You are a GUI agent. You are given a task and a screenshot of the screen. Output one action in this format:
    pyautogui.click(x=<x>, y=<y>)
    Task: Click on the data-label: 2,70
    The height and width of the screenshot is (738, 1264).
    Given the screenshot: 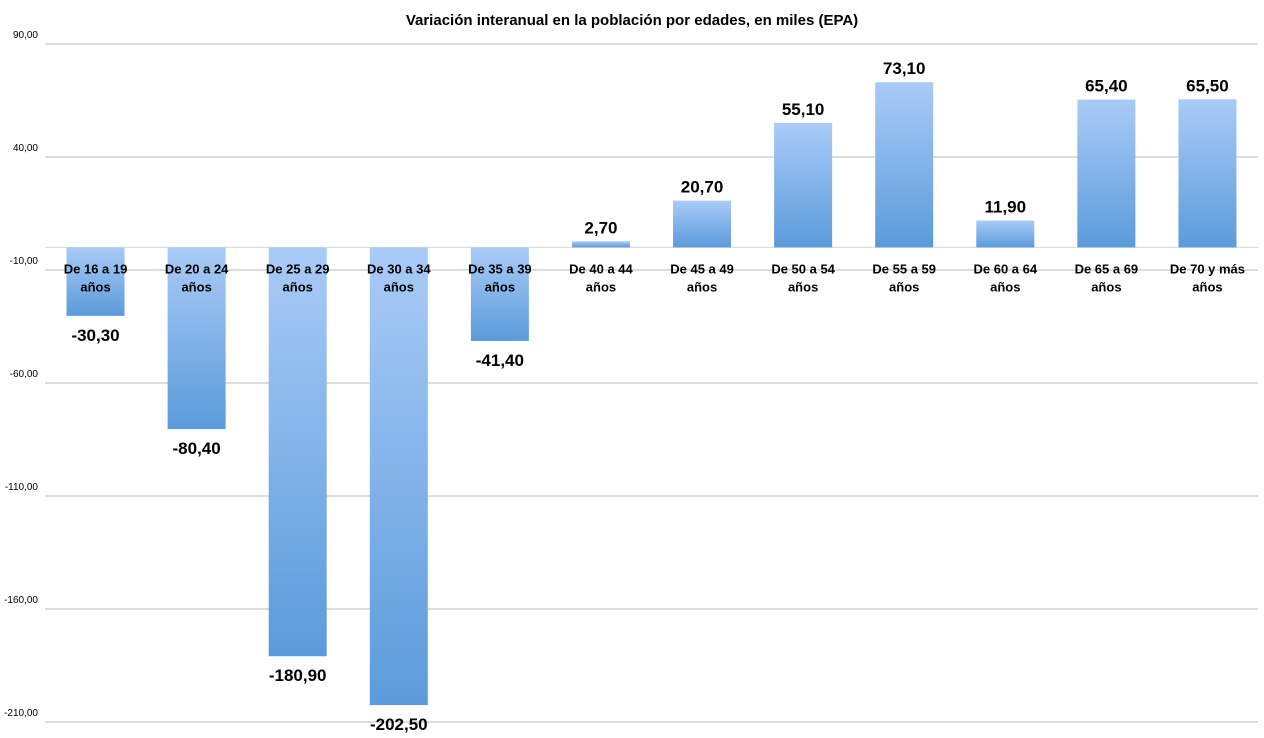 What is the action you would take?
    pyautogui.click(x=600, y=227)
    